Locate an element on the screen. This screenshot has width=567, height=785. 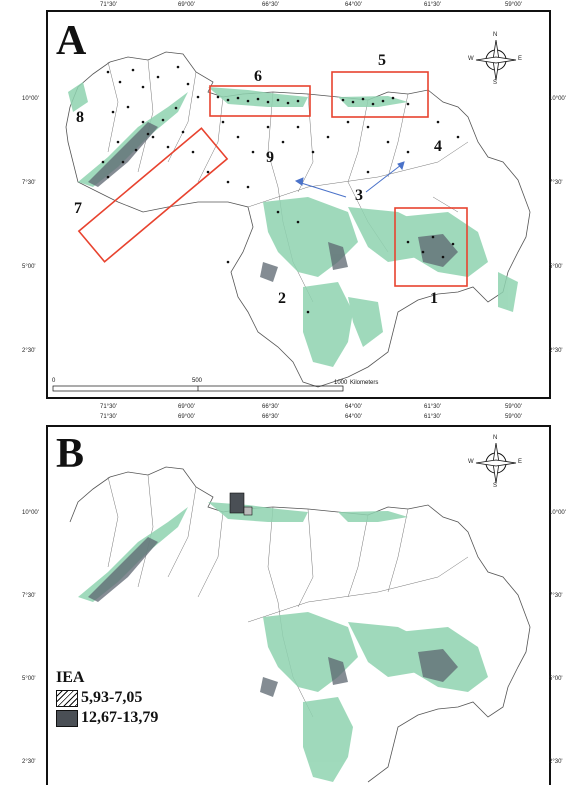
legend-item-dark: 12,67-13,79 is located at coordinates (121, 718).